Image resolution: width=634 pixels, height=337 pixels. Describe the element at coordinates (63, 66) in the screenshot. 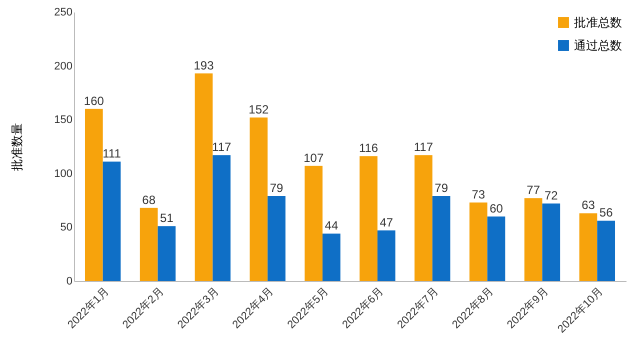

I see `y-tick-label: 200` at that location.